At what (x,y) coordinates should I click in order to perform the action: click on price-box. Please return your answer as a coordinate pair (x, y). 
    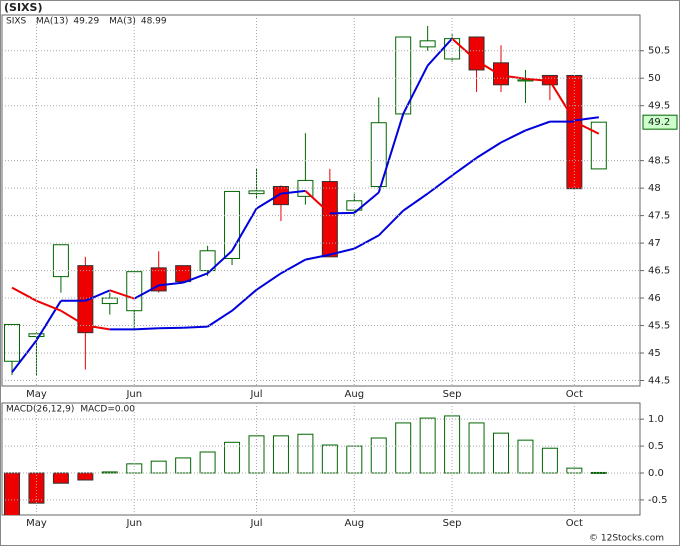
    Looking at the image, I should click on (660, 122).